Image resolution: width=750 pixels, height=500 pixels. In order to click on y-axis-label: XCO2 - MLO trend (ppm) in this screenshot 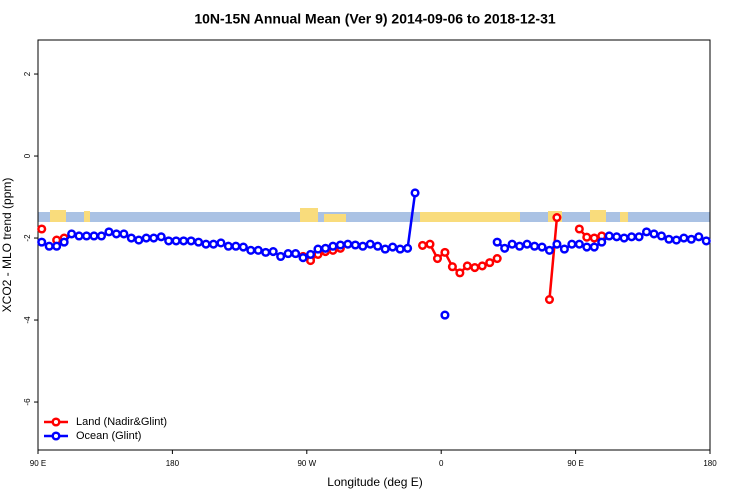, I will do `click(7, 245)`.